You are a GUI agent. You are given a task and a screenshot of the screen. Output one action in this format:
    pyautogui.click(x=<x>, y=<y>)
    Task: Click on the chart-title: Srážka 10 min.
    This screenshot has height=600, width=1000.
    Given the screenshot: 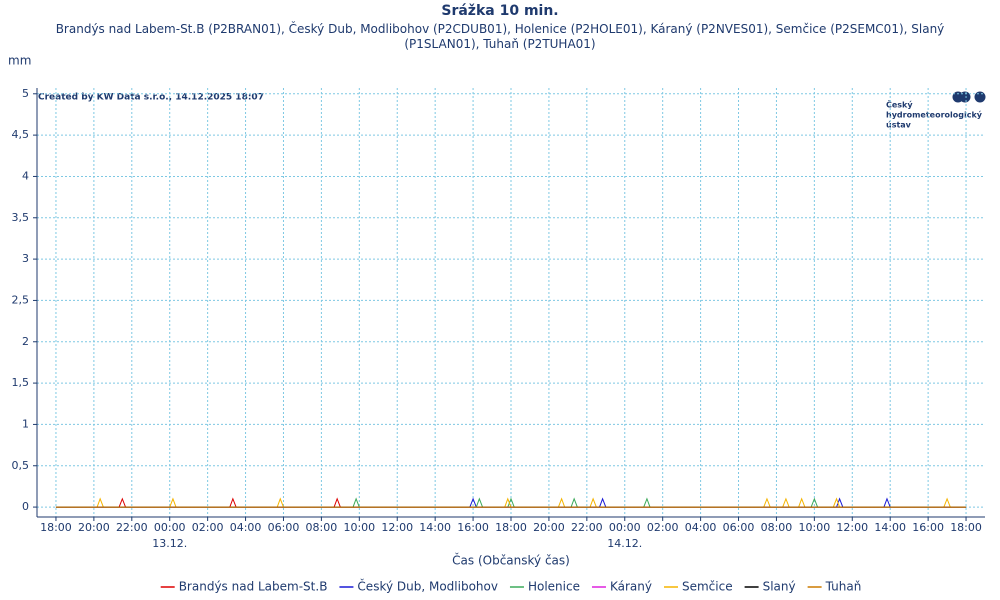 What is the action you would take?
    pyautogui.click(x=500, y=11)
    